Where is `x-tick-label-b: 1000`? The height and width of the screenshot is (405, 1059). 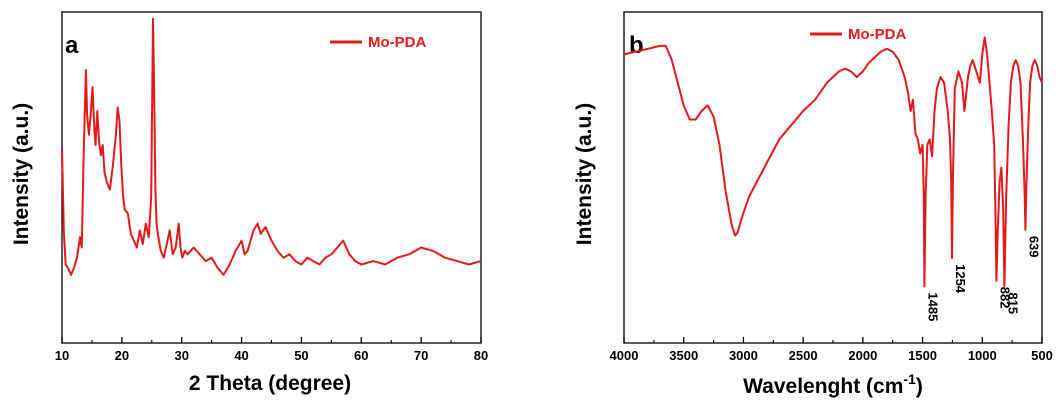
x-tick-label-b: 1000 is located at coordinates (982, 355).